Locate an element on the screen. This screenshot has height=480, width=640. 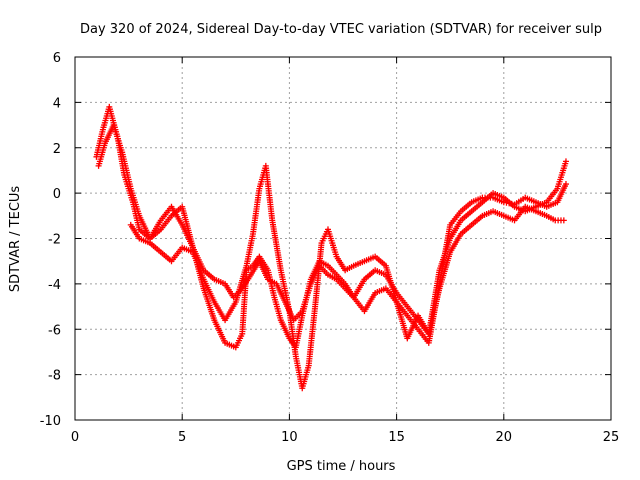
y-tick-label: 4 is located at coordinates (57, 103).